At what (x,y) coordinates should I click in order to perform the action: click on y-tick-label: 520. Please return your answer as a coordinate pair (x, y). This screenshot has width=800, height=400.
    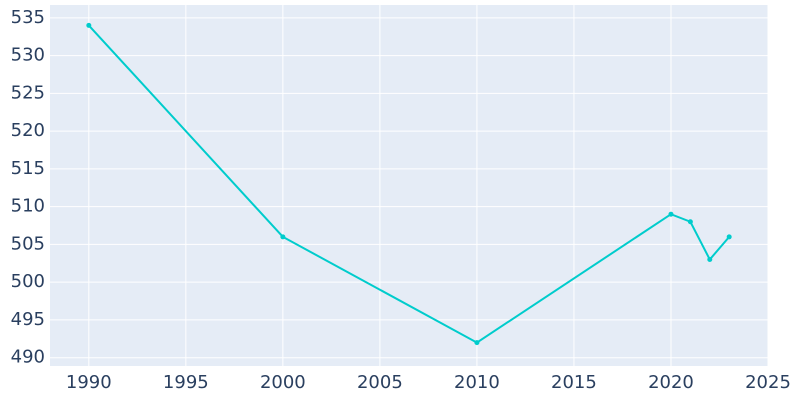
    Looking at the image, I should click on (28, 130).